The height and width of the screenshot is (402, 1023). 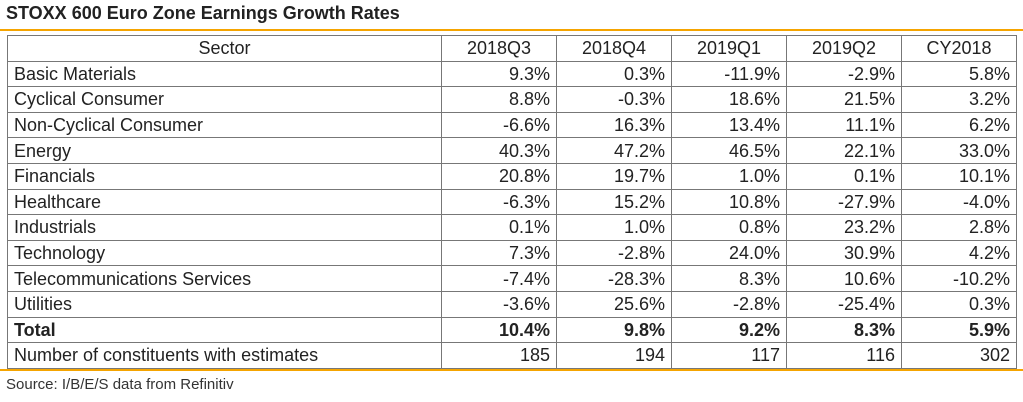 I want to click on sector-label: Telecommunications Services, so click(x=224, y=278).